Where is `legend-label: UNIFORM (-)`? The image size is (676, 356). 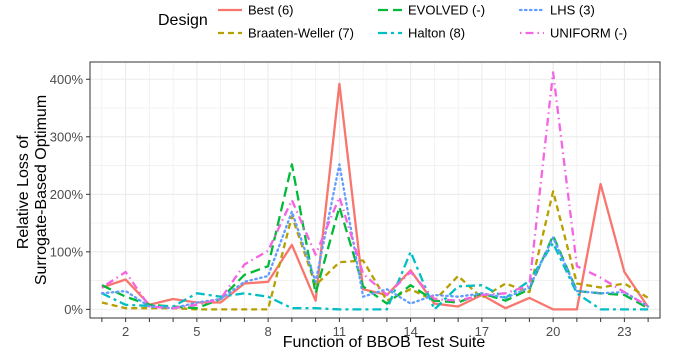 legend-label: UNIFORM (-) is located at coordinates (588, 33).